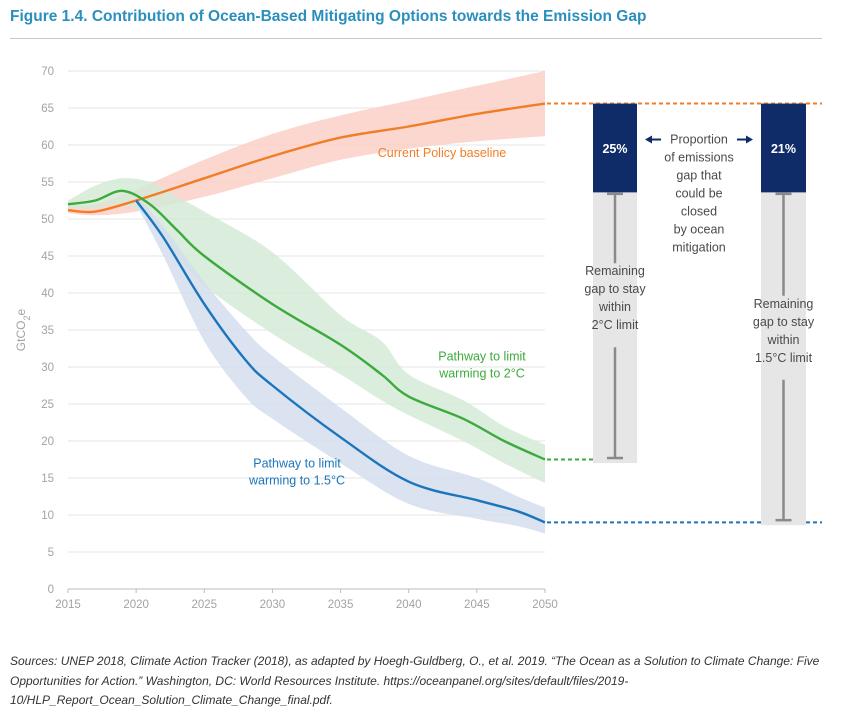  I want to click on y-axis-label: GtCO2e, so click(23, 330).